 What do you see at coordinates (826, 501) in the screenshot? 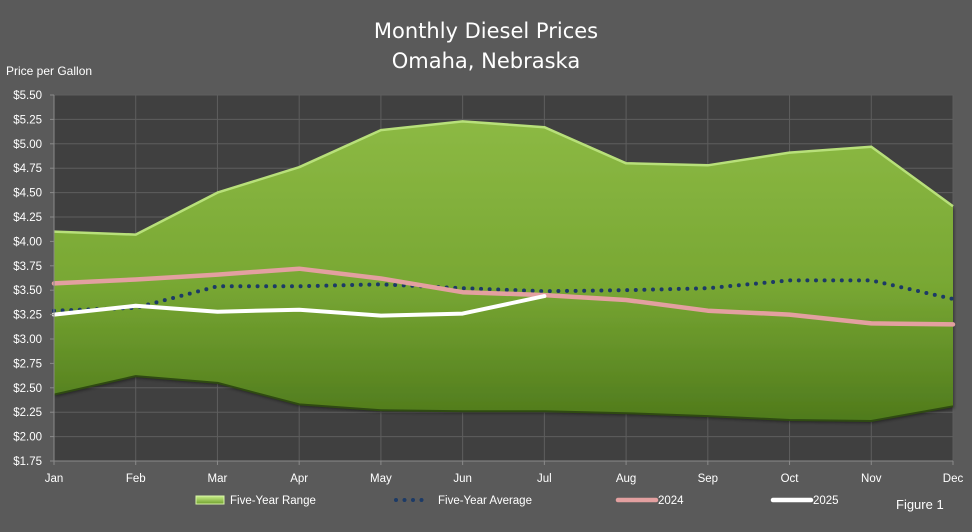
I see `legend-label: 2025` at bounding box center [826, 501].